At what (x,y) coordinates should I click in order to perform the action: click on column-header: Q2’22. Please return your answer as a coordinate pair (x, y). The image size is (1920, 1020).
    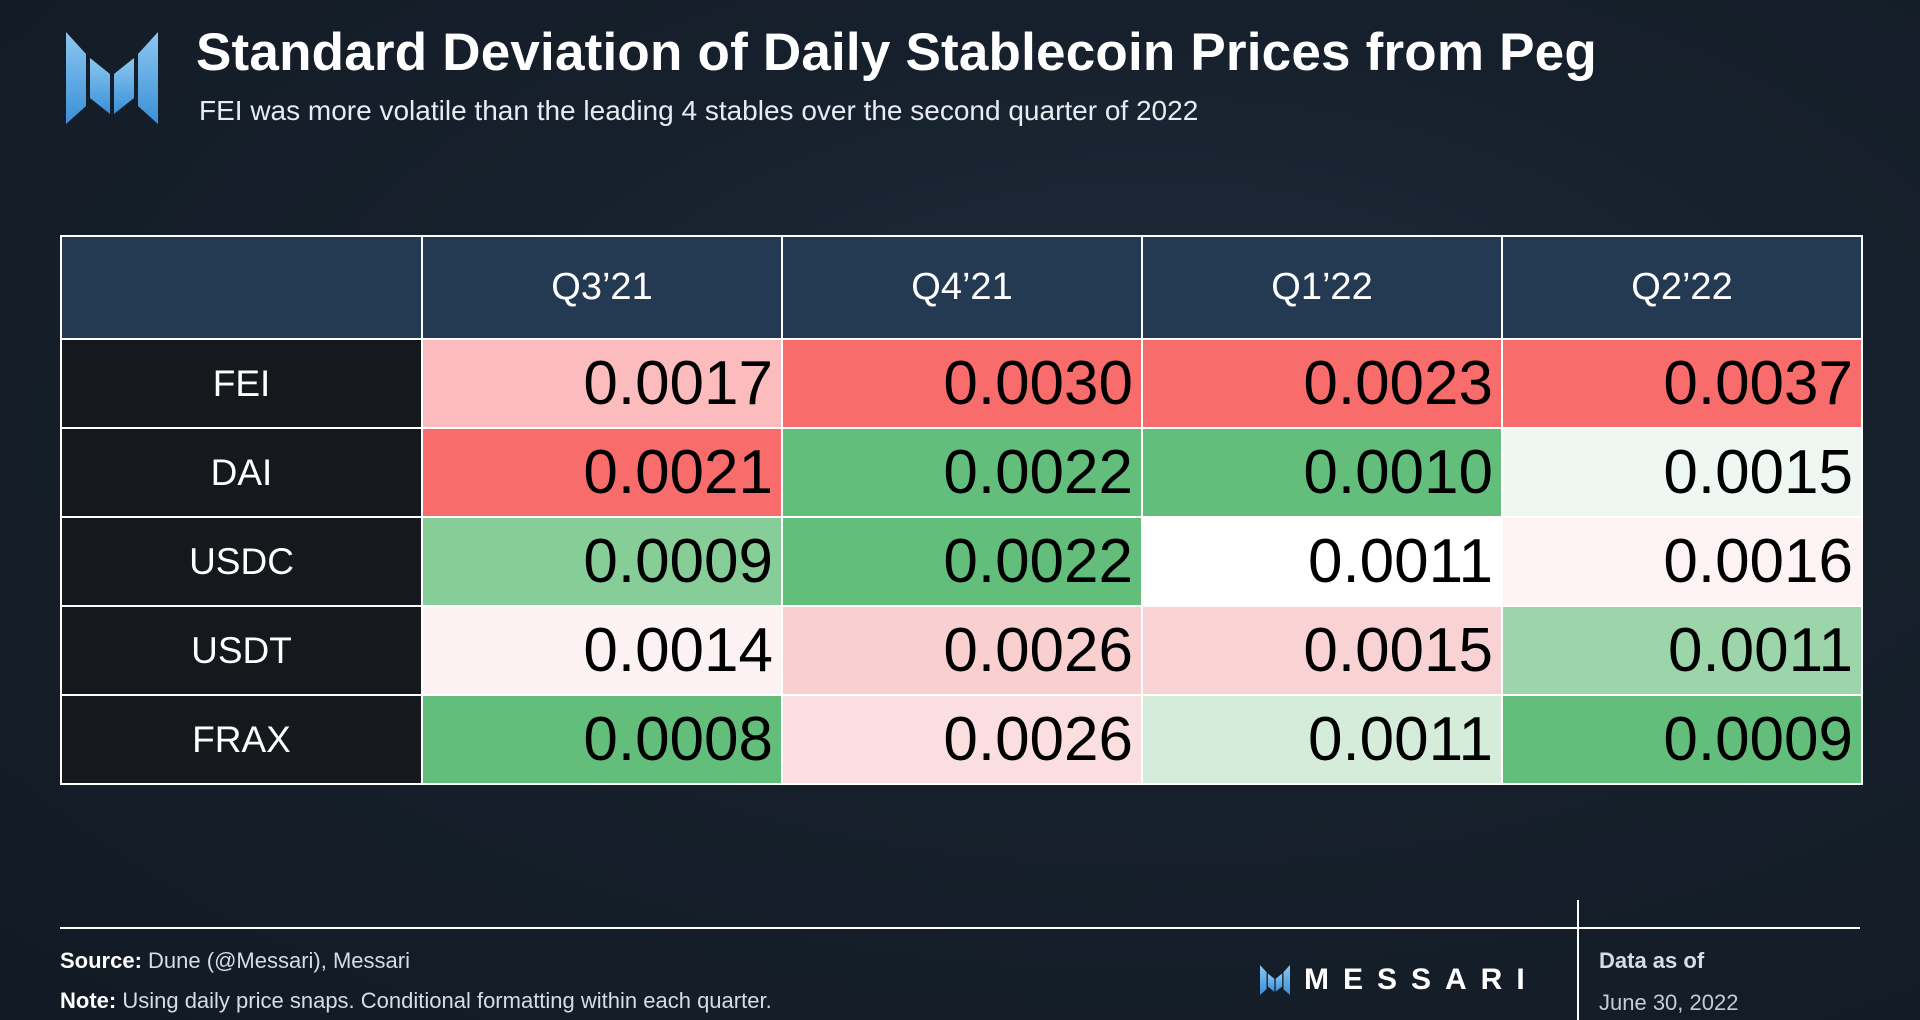
    Looking at the image, I should click on (1682, 287).